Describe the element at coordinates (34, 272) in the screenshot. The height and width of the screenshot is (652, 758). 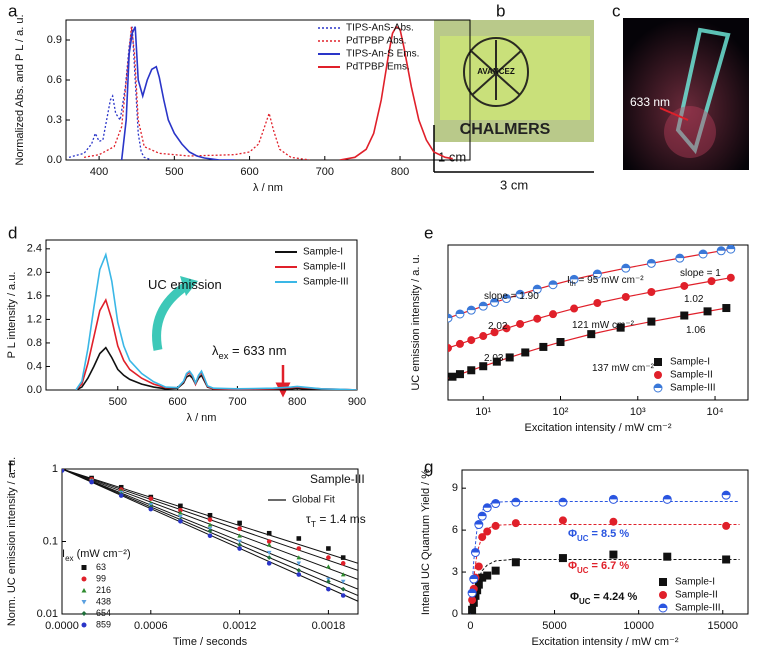
I see `y-tick-label: 2.0` at that location.